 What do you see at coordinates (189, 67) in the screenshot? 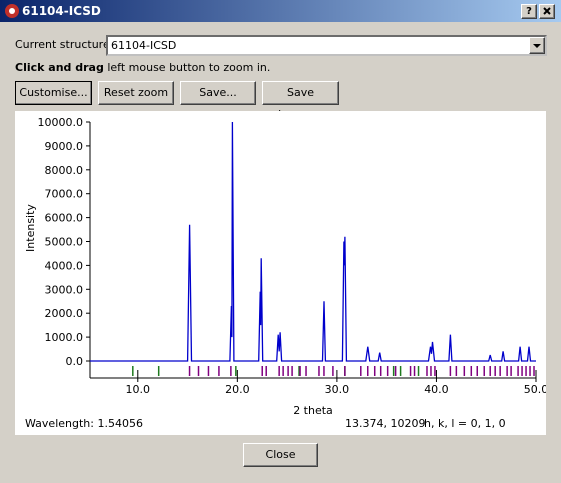
I see `hint-rest: left mouse button to zoom in.` at bounding box center [189, 67].